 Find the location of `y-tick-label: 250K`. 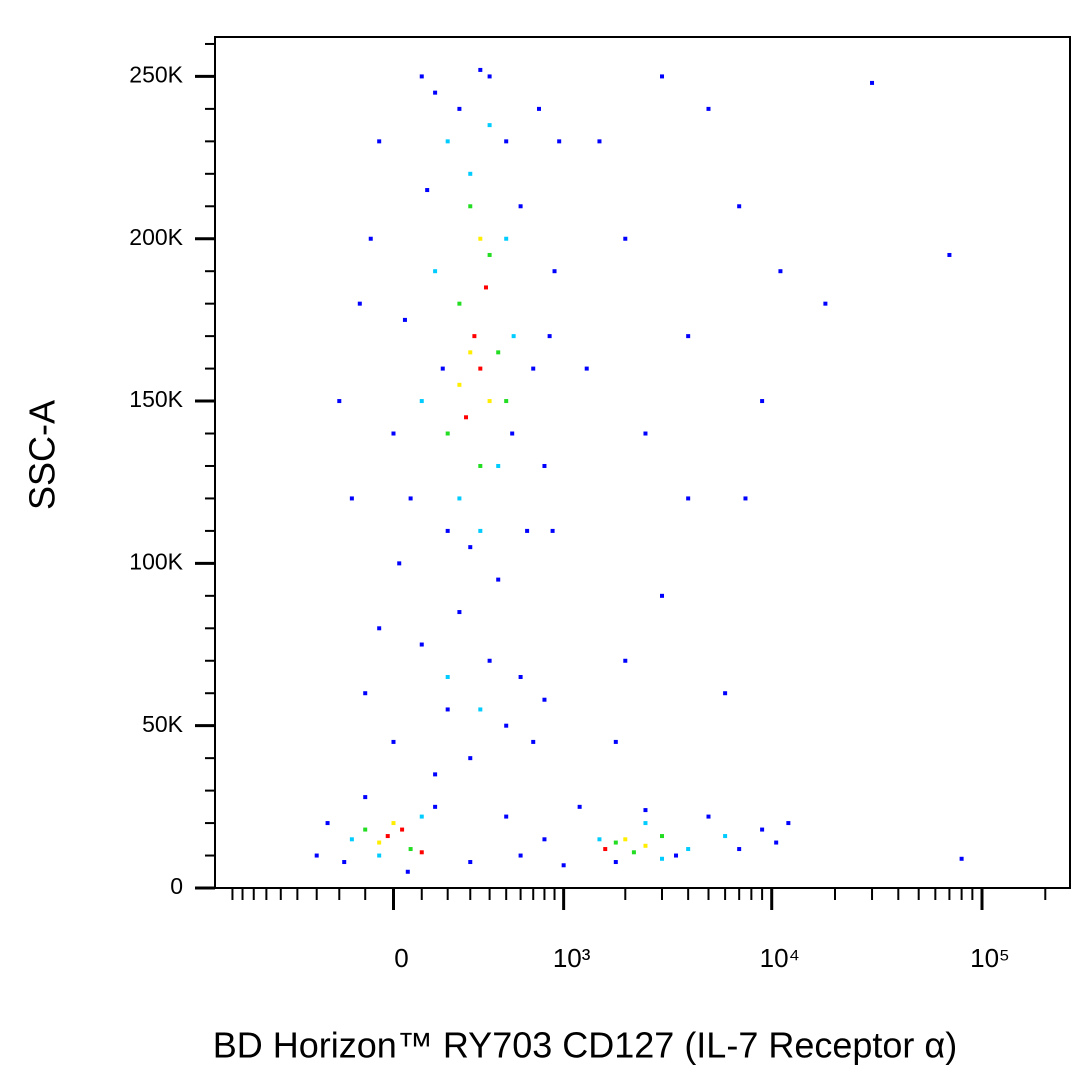

y-tick-label: 250K is located at coordinates (156, 75).